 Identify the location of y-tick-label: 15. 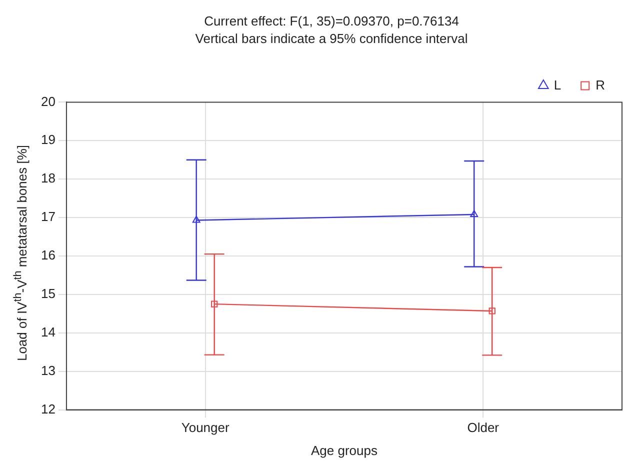
(48, 294).